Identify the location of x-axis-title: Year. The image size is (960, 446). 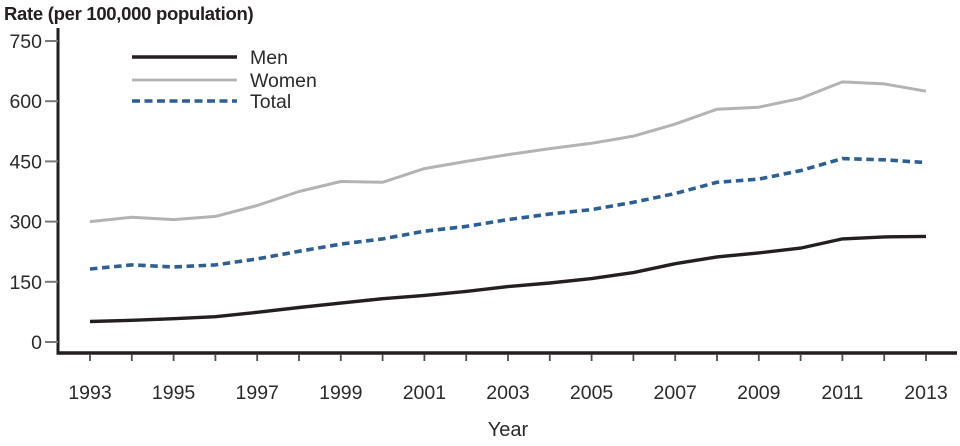
(508, 430).